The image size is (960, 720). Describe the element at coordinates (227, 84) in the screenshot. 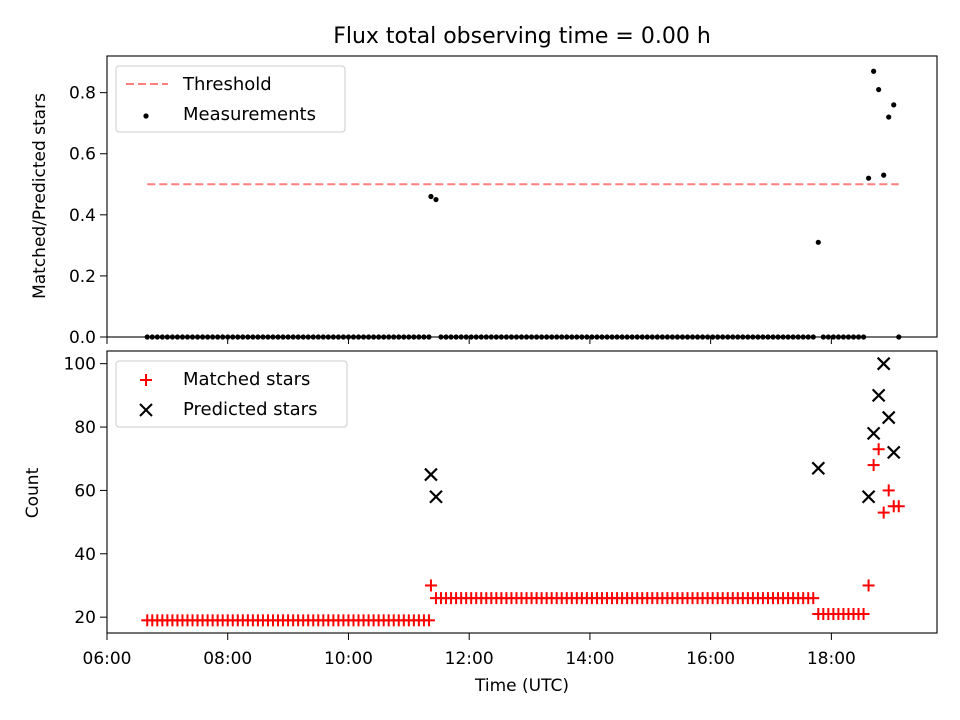

I see `legend-threshold-label: Threshold` at that location.